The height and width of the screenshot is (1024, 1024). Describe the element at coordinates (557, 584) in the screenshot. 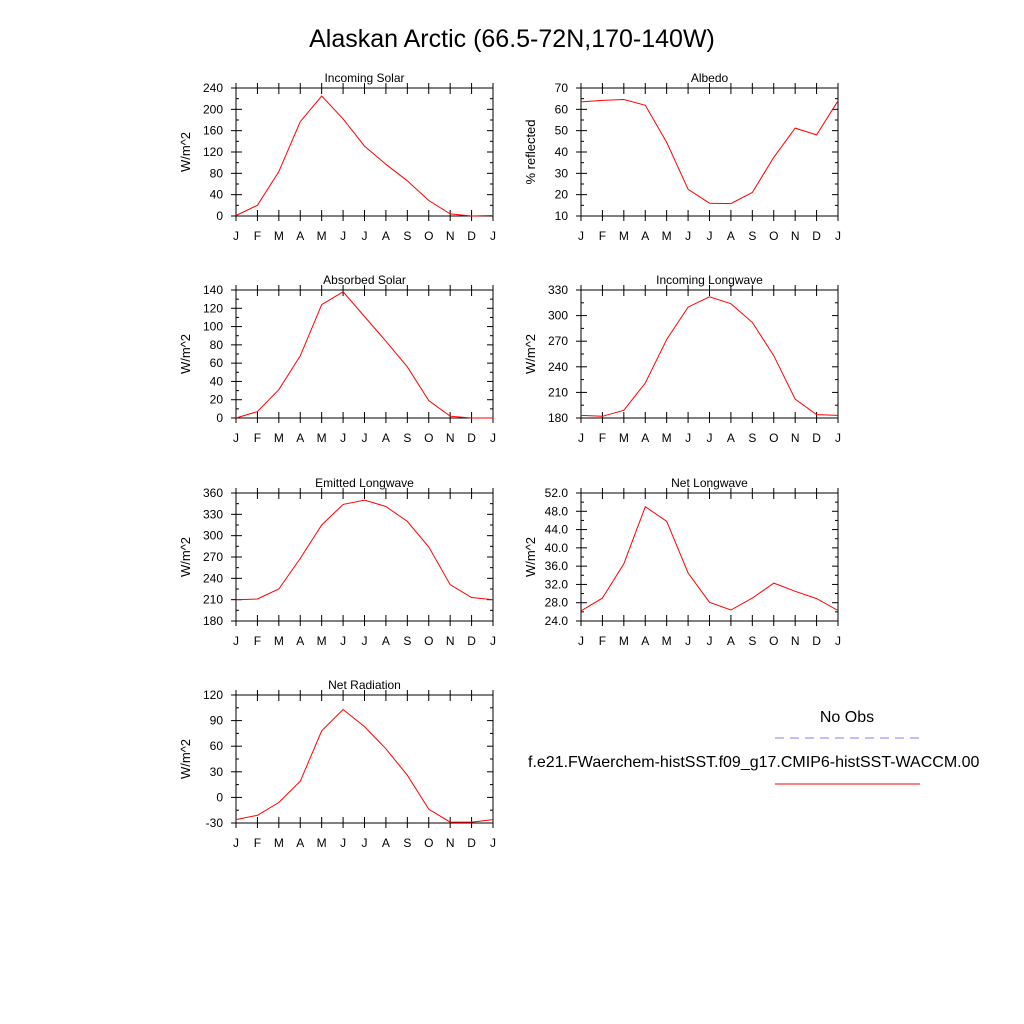

I see `y-tick-label: 32.0` at that location.